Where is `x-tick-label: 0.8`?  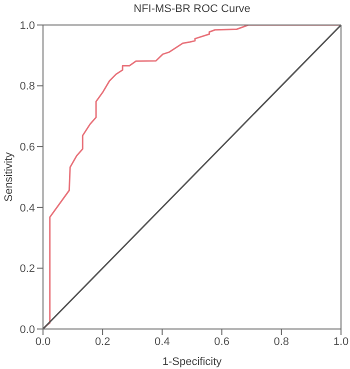 x-tick-label: 0.8 is located at coordinates (282, 342).